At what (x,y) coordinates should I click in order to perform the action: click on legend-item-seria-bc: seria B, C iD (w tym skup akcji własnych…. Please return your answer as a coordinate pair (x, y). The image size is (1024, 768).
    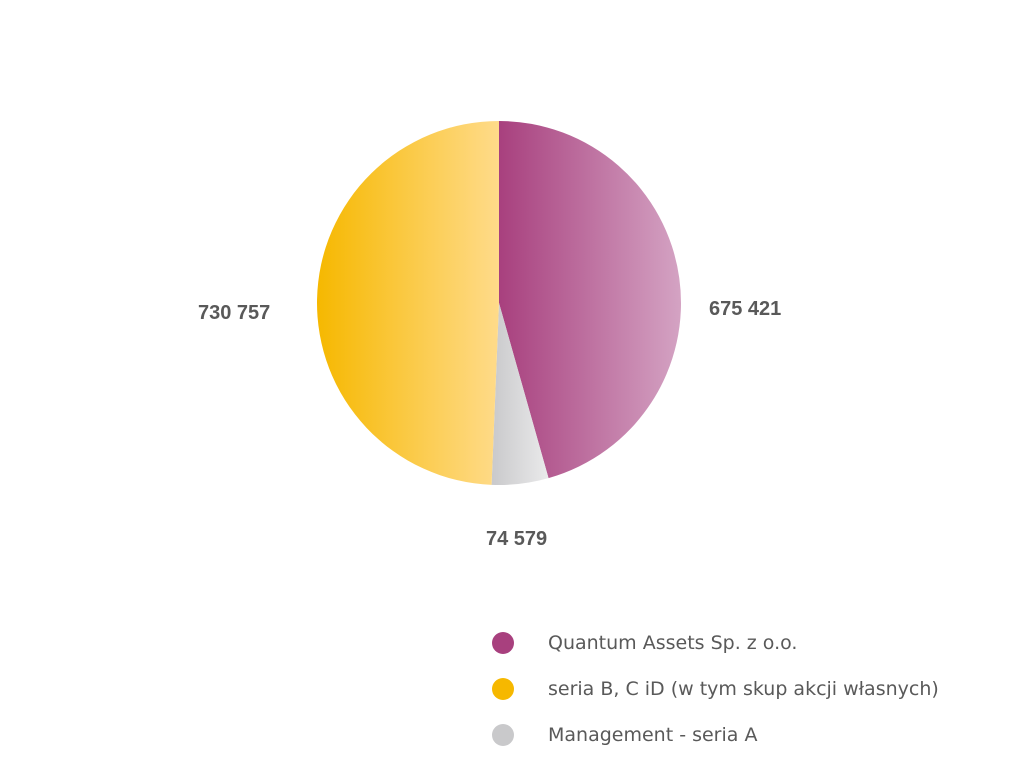
    Looking at the image, I should click on (715, 689).